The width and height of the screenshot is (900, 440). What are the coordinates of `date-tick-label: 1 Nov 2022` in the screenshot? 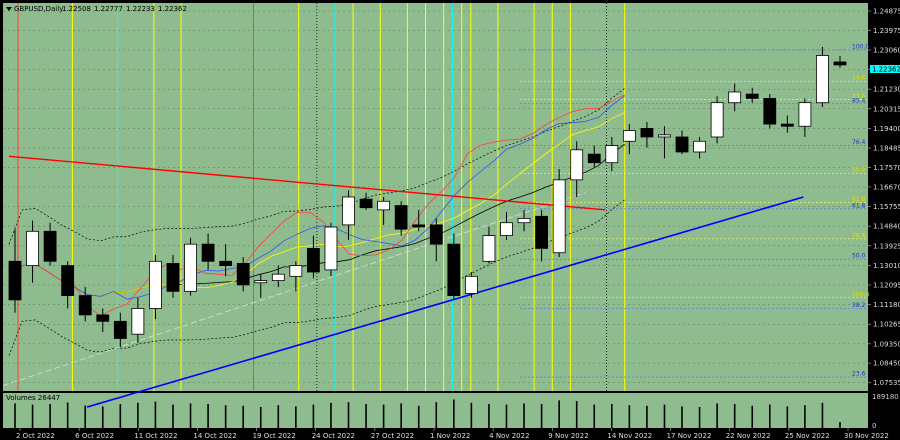 It's located at (450, 436).